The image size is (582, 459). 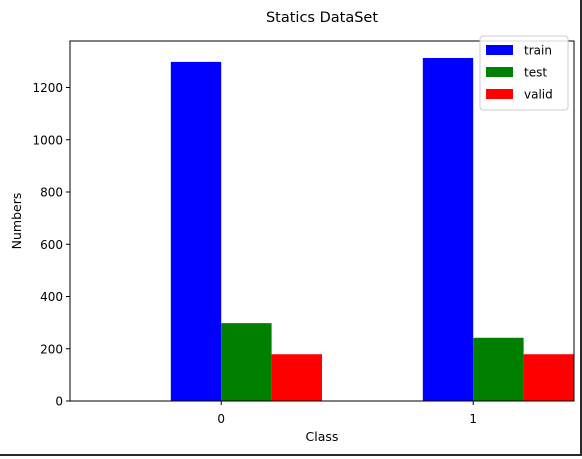 I want to click on y-tick-label: 800, so click(x=51, y=193).